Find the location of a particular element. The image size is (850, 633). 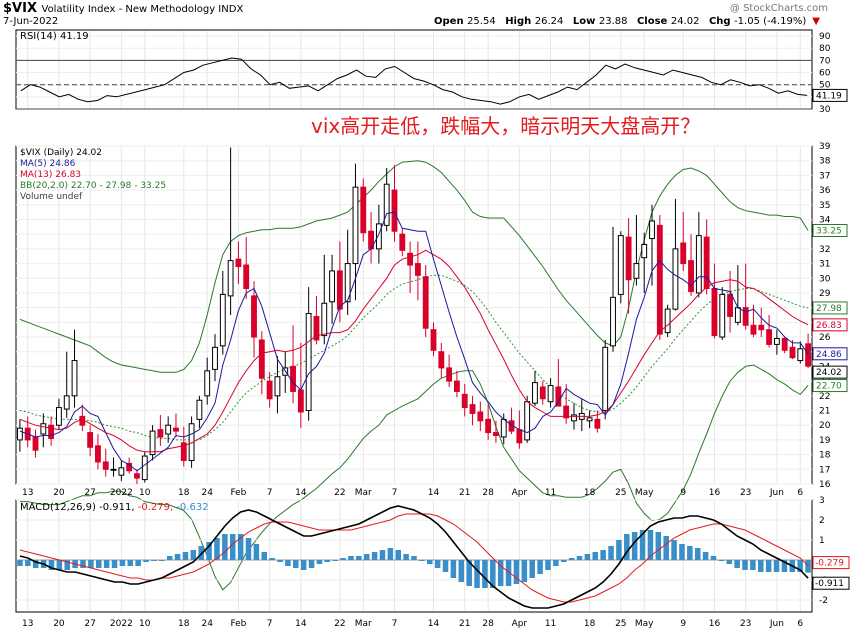

x-axis-label: 28 is located at coordinates (488, 493).